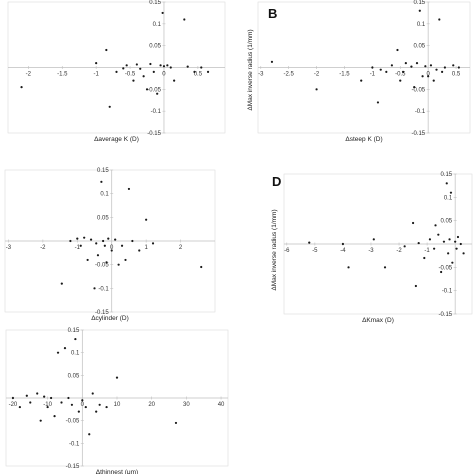 This screenshot has width=474, height=474. I want to click on x-axis-label: Δcylinder (D), so click(110, 318).